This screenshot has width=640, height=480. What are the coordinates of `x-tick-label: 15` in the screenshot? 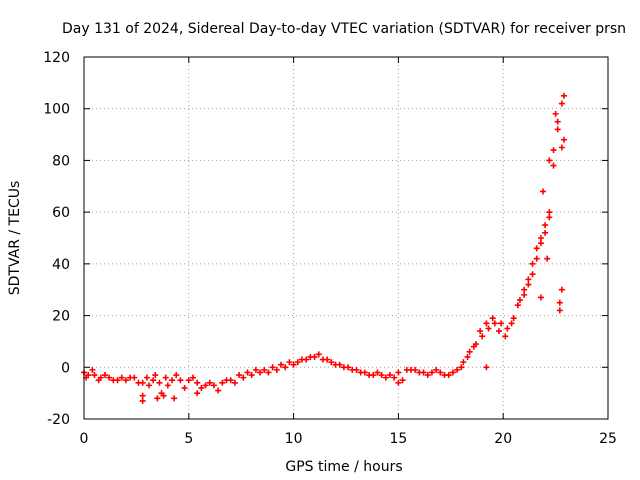 It's located at (398, 439).